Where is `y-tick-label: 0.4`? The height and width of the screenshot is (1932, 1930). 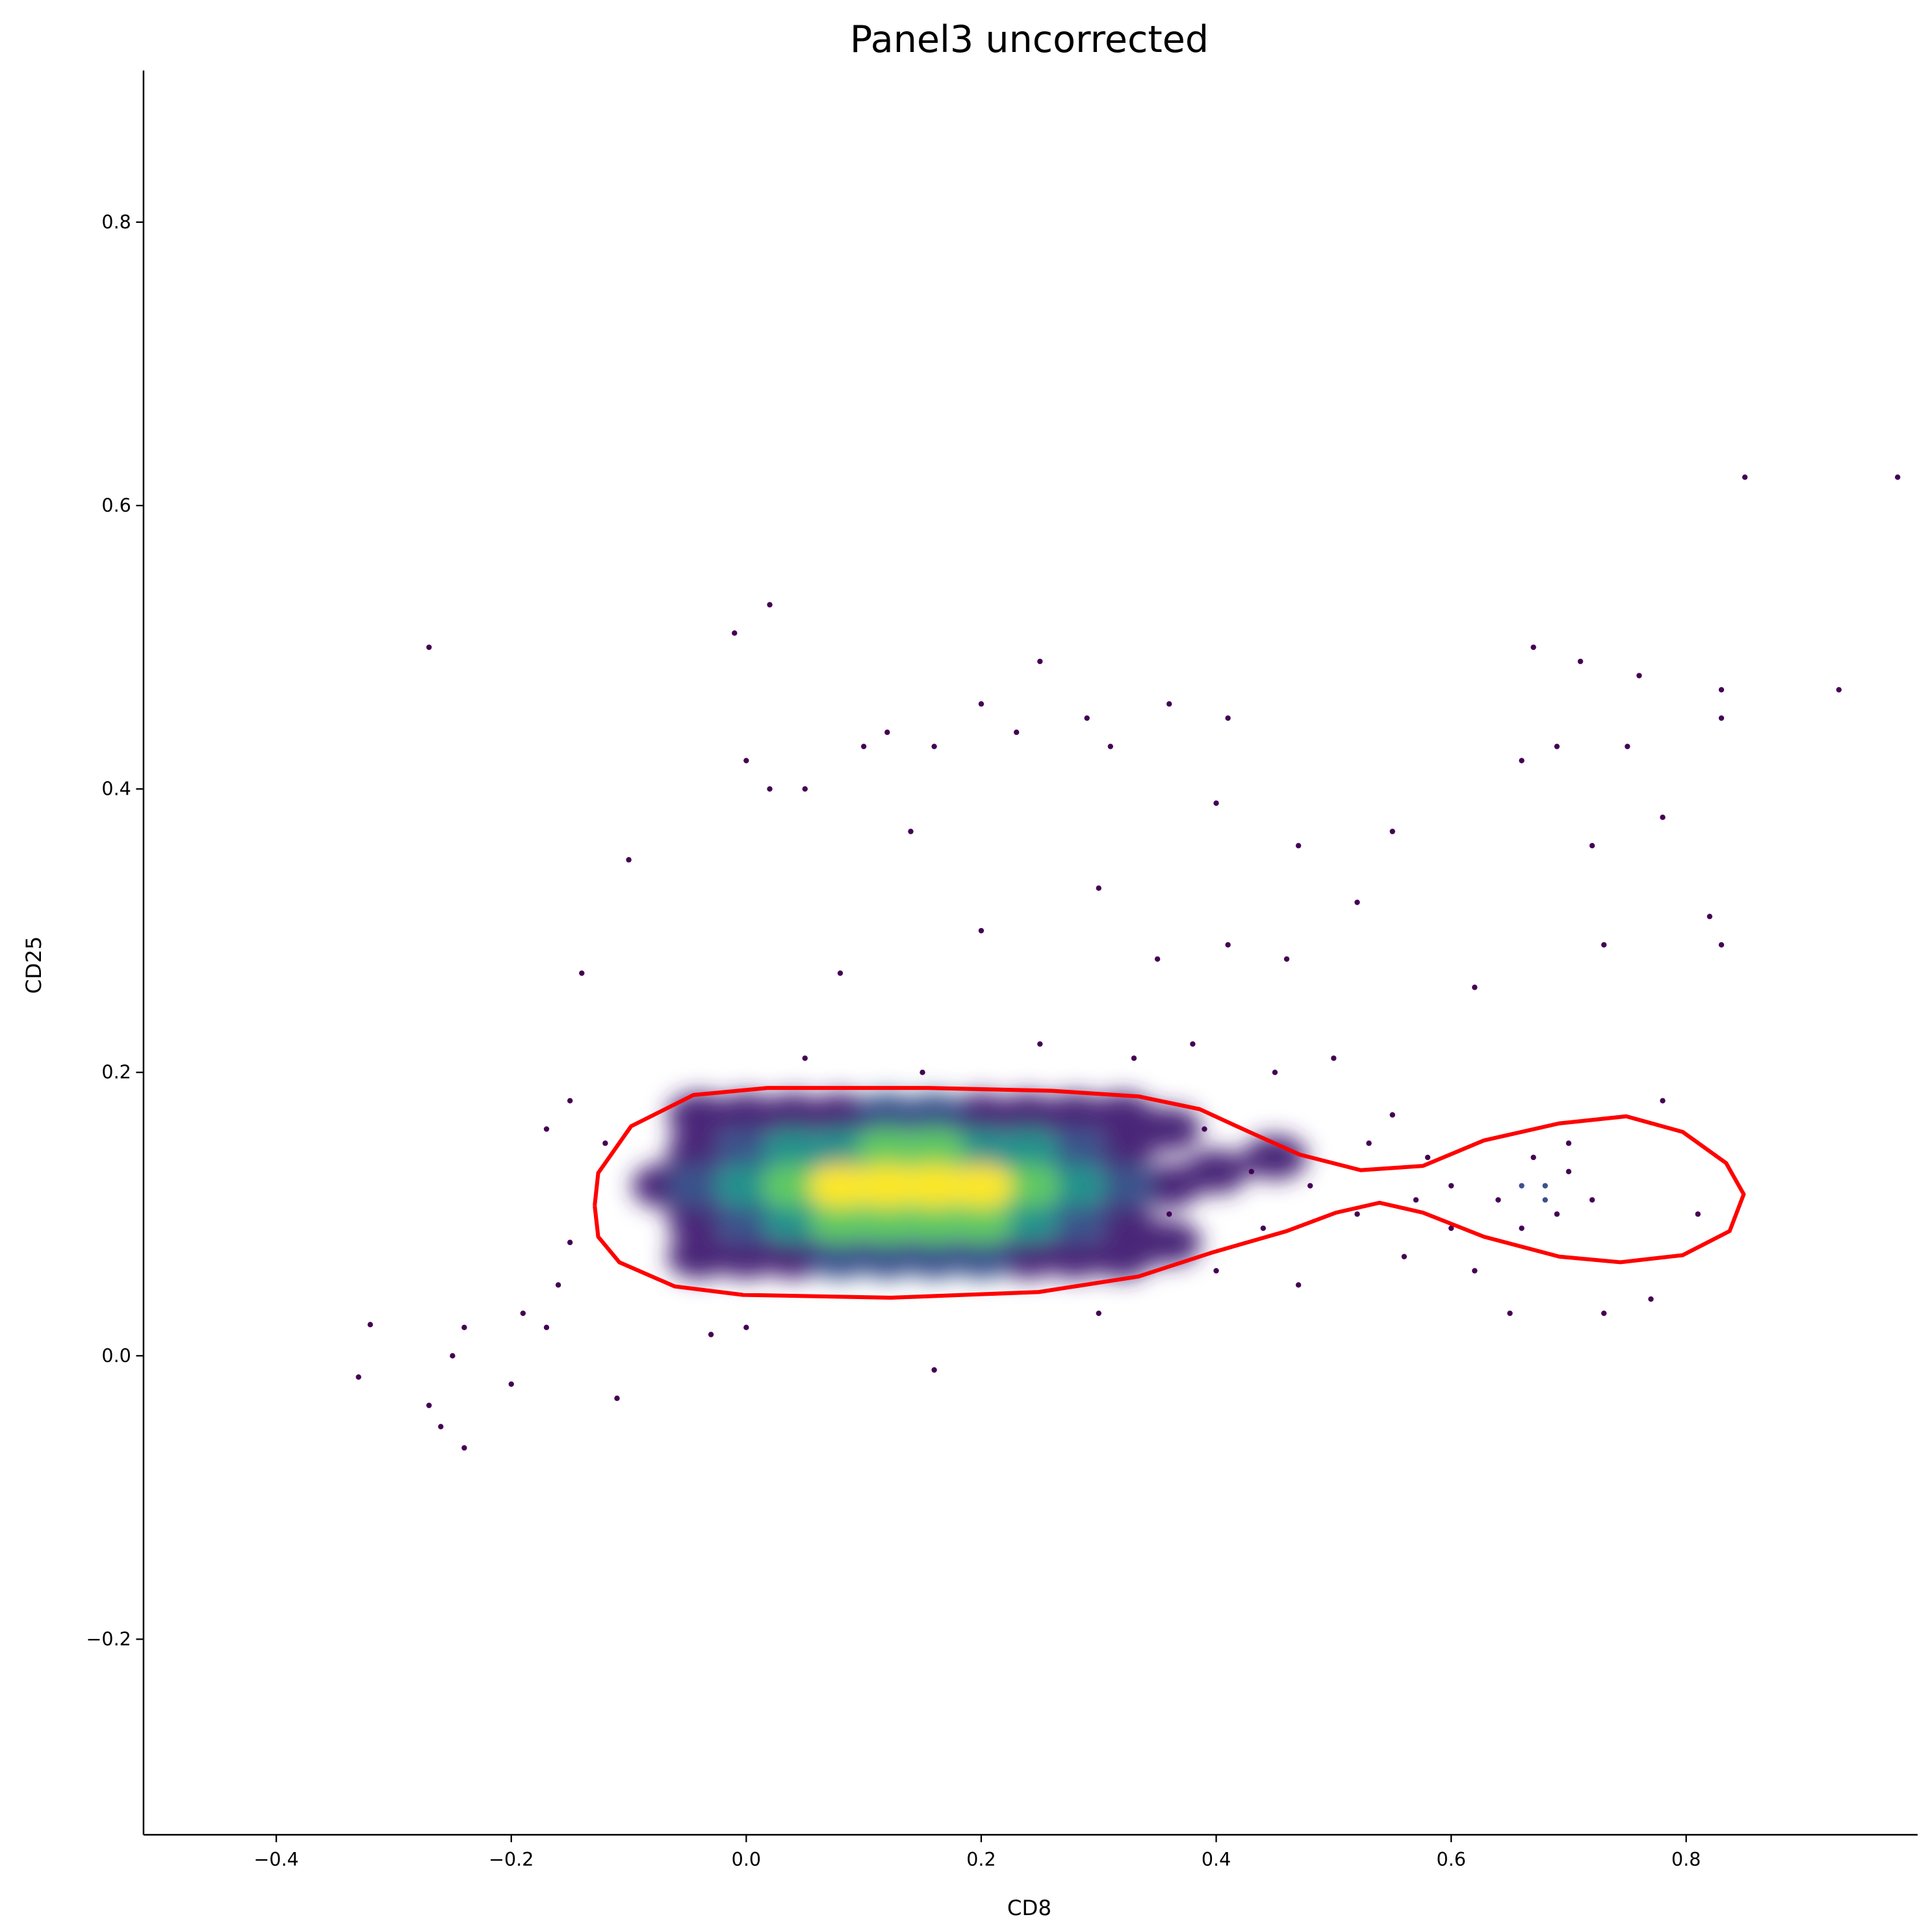 y-tick-label: 0.4 is located at coordinates (116, 789).